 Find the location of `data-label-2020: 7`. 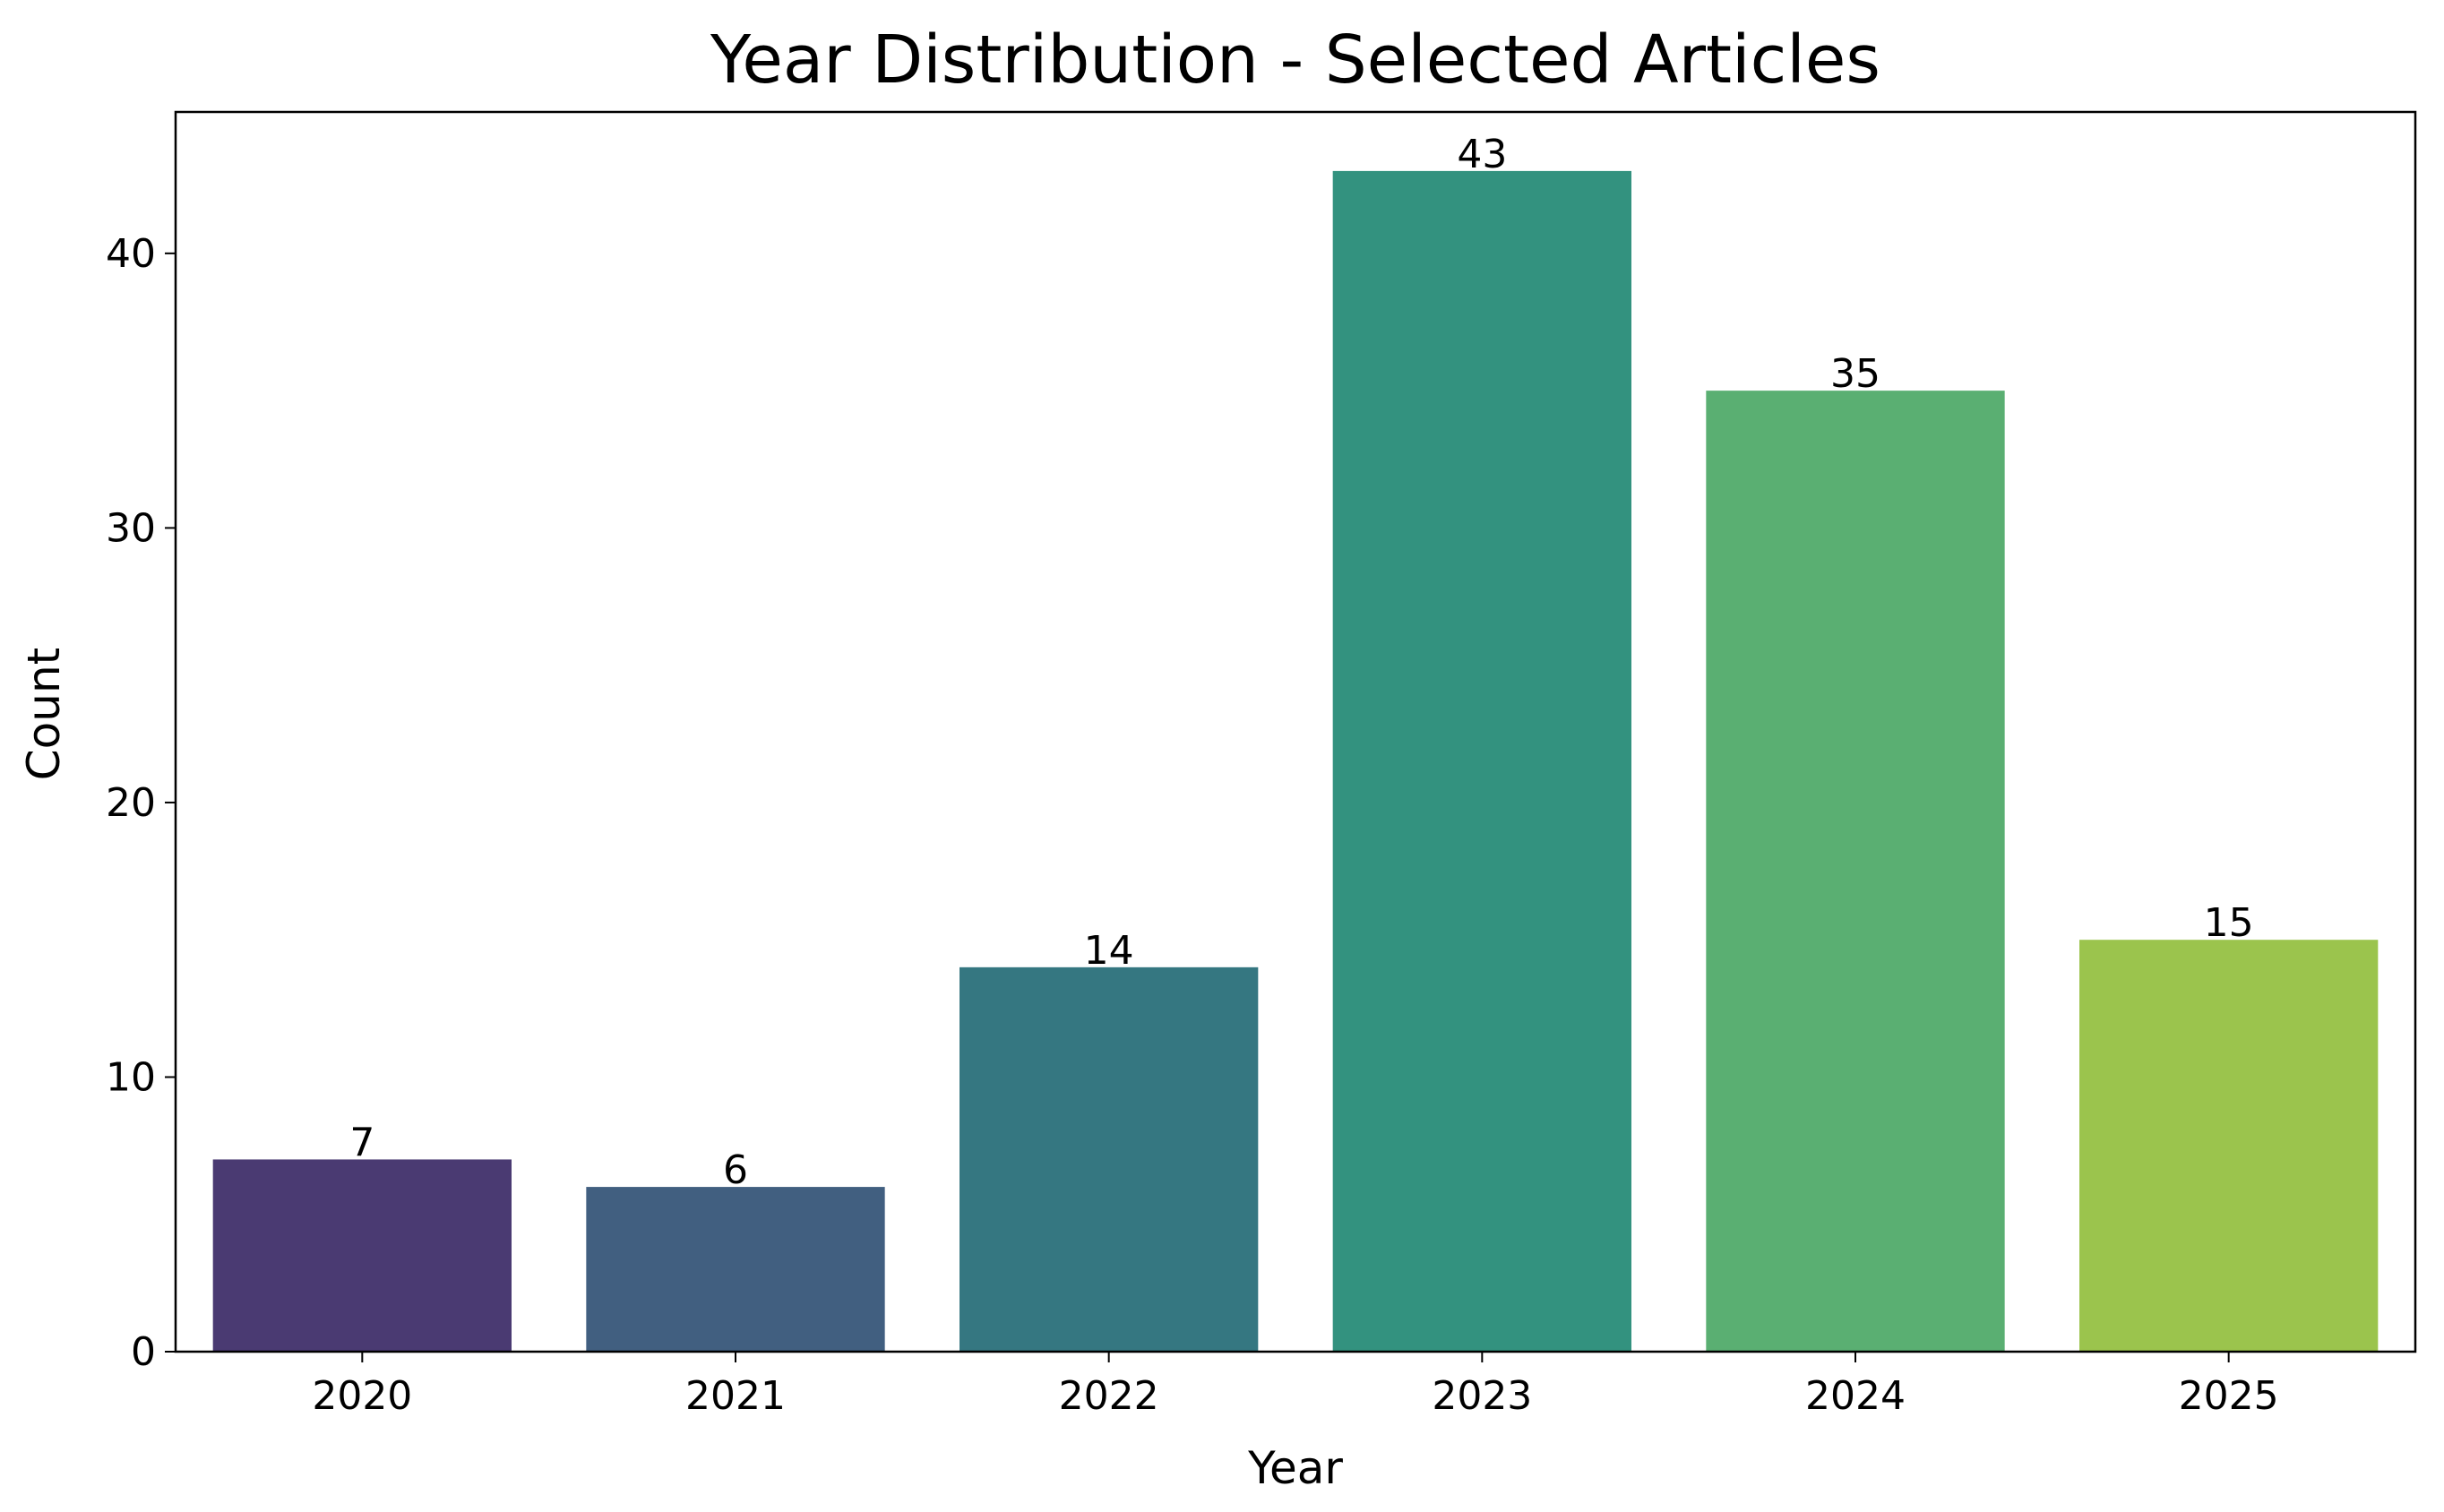

data-label-2020: 7 is located at coordinates (361, 1143).